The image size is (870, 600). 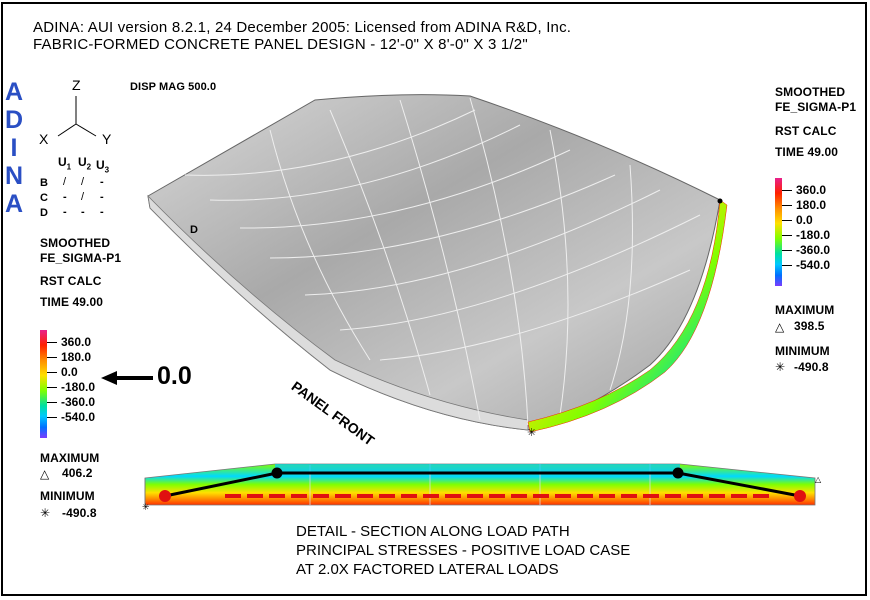 I want to click on axis-z-label: Z, so click(x=76, y=85).